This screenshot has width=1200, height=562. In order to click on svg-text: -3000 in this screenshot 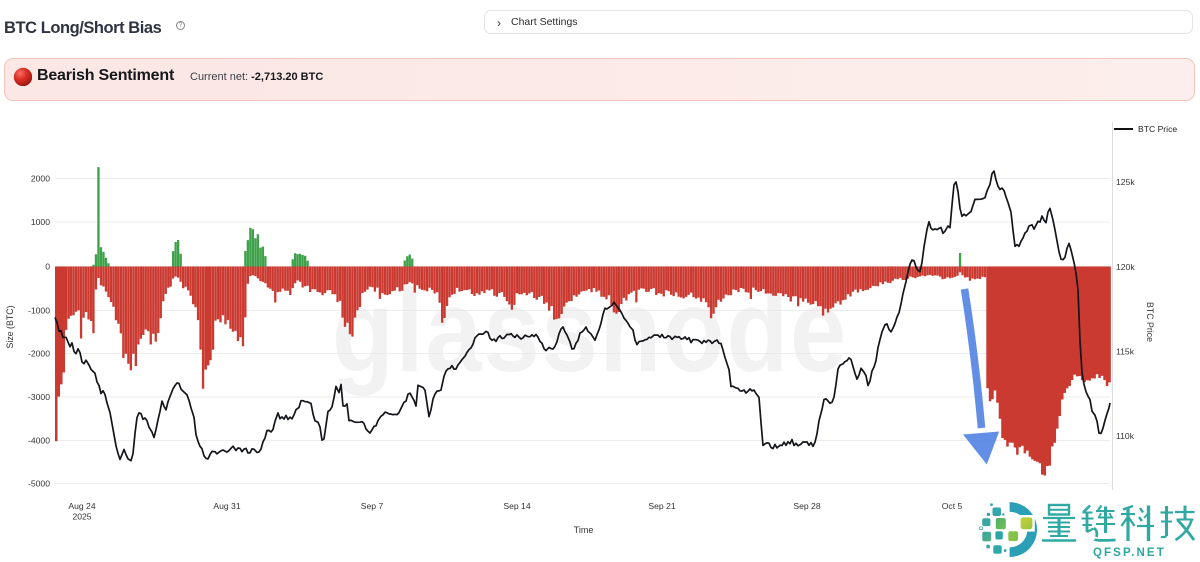, I will do `click(39, 397)`.